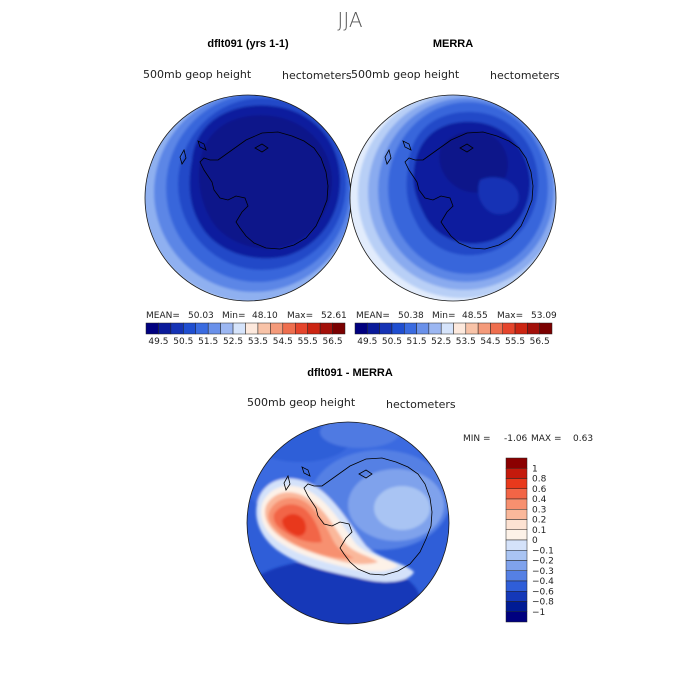  Describe the element at coordinates (417, 342) in the screenshot. I see `colorbar-merra-tick-label: 51.5` at that location.